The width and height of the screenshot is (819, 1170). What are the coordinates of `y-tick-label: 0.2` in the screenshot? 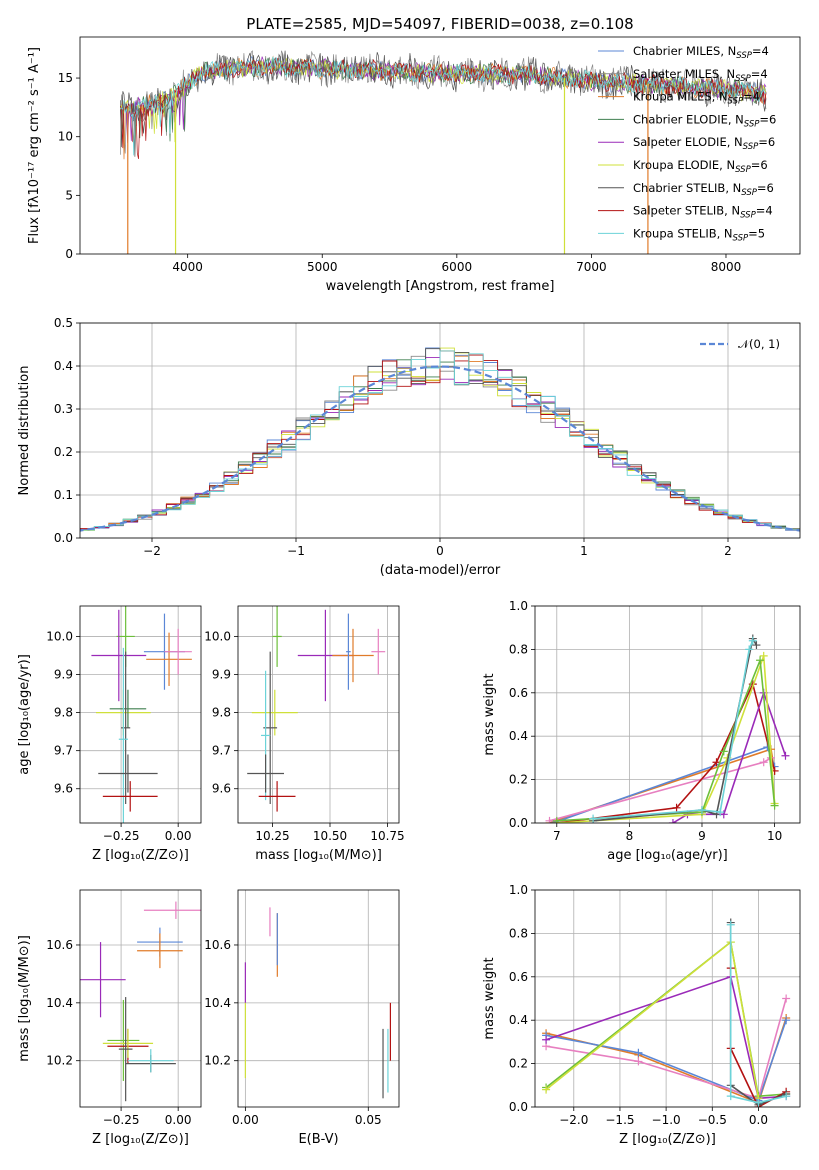 It's located at (518, 780).